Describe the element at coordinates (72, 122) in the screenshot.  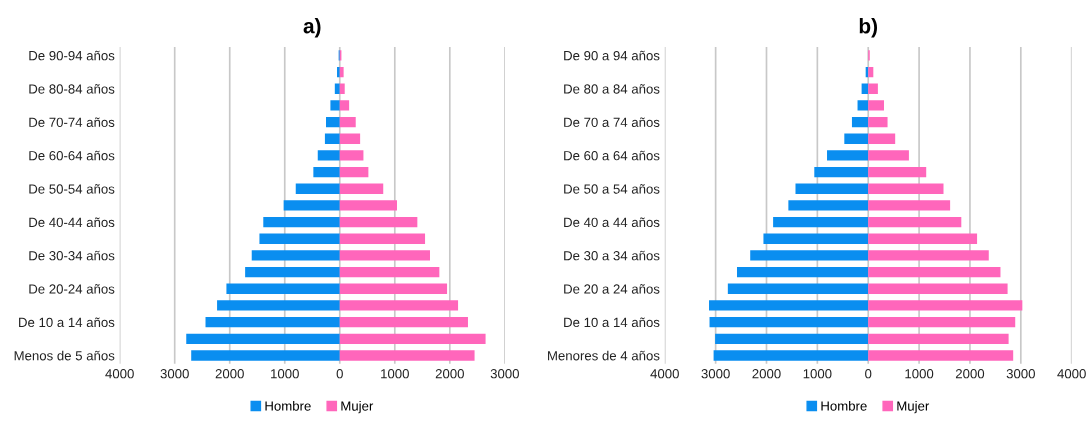
I see `y-tick-label: De 70-74 años` at that location.